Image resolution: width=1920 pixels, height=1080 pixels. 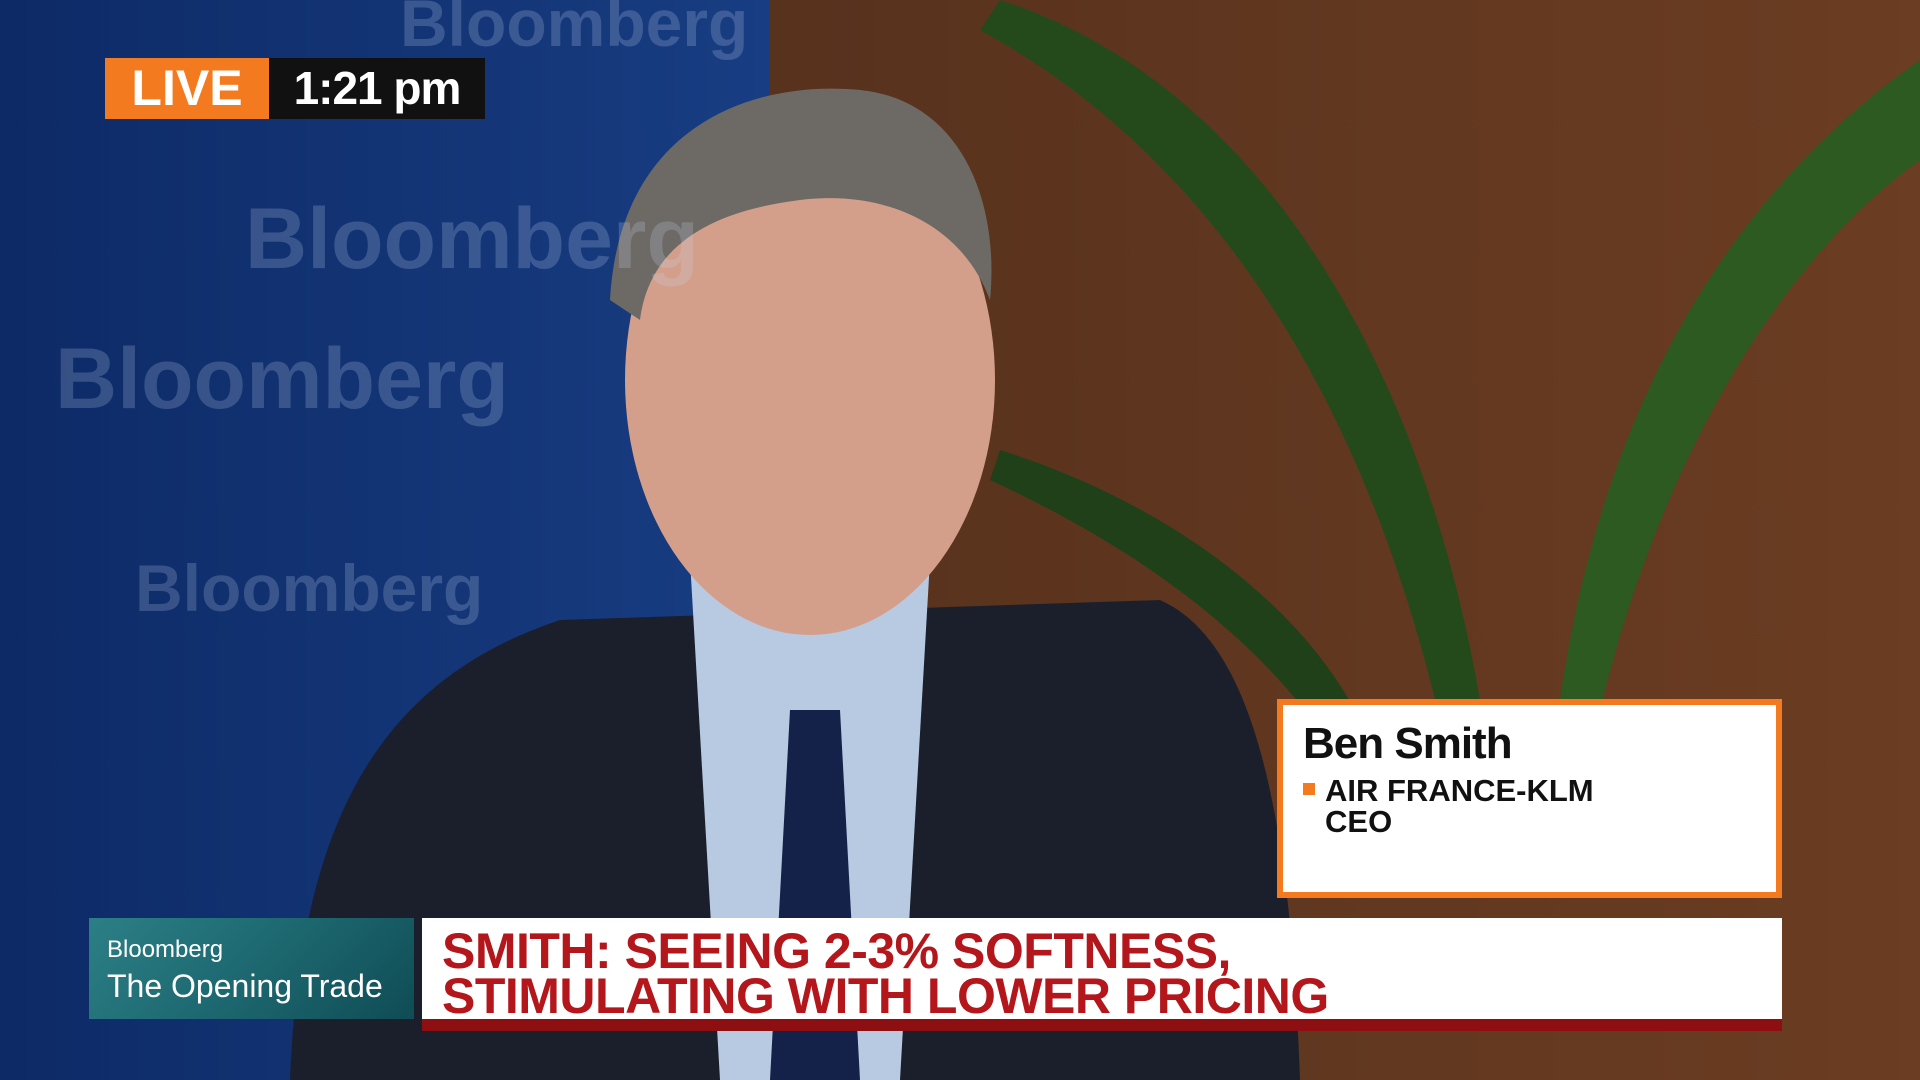 What do you see at coordinates (1309, 789) in the screenshot?
I see `bullet` at bounding box center [1309, 789].